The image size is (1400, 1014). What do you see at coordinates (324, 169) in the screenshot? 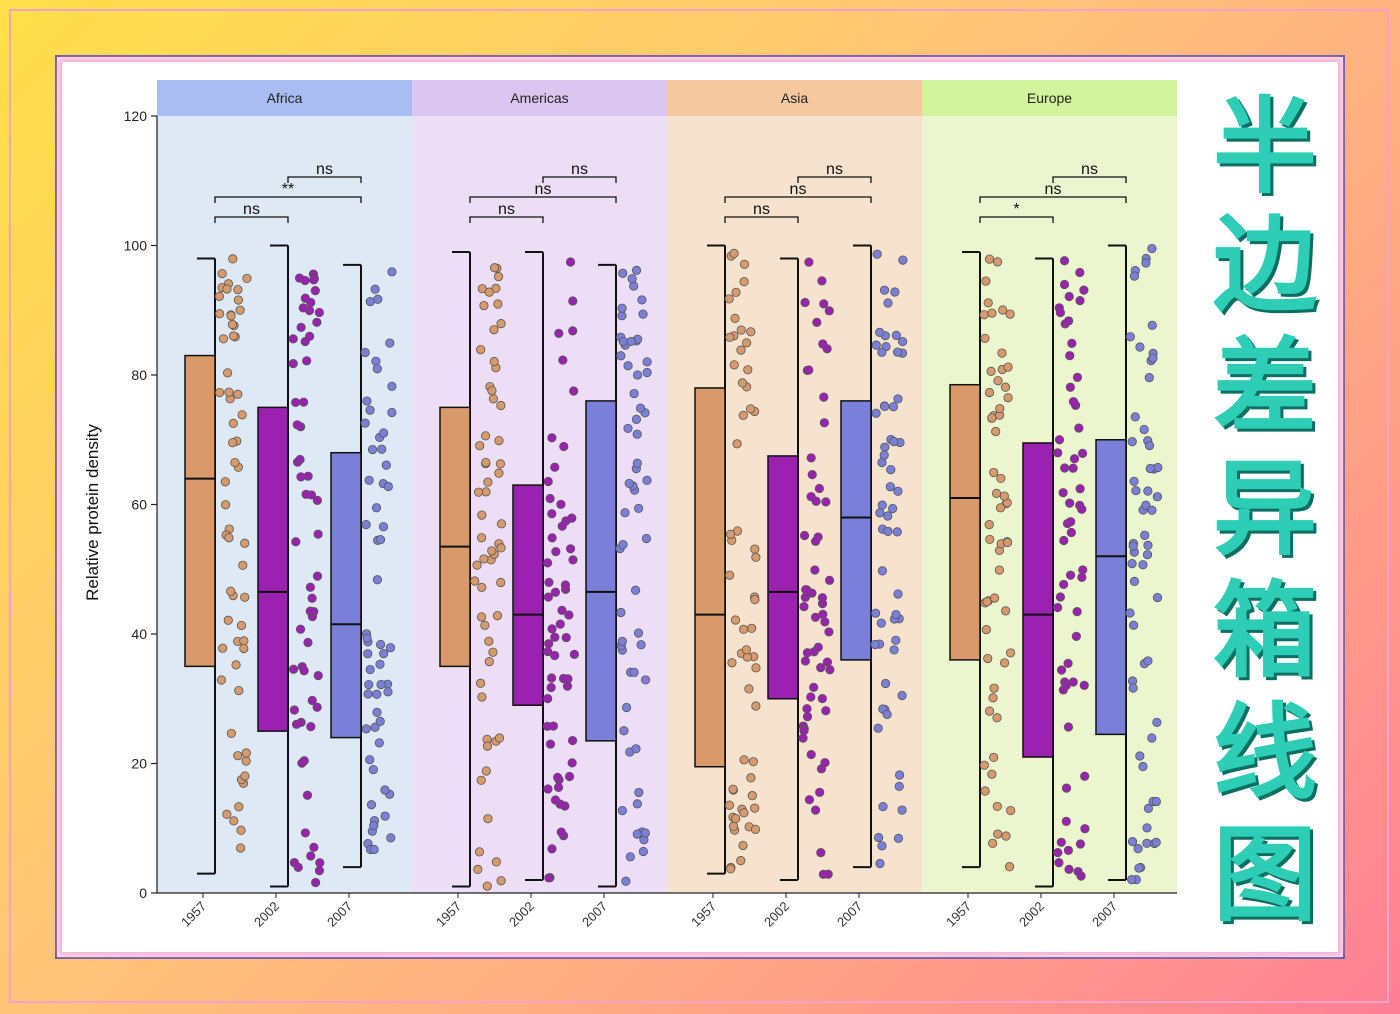
I see `significance-label: ns` at bounding box center [324, 169].